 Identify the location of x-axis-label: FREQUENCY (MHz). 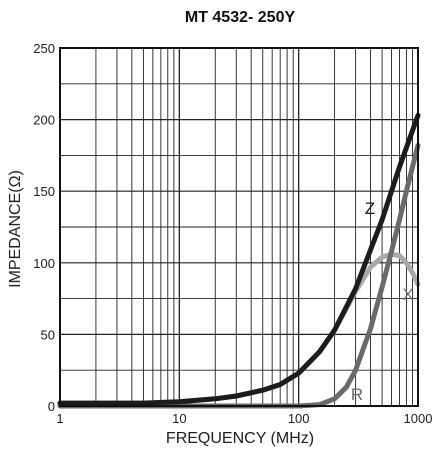
(240, 438).